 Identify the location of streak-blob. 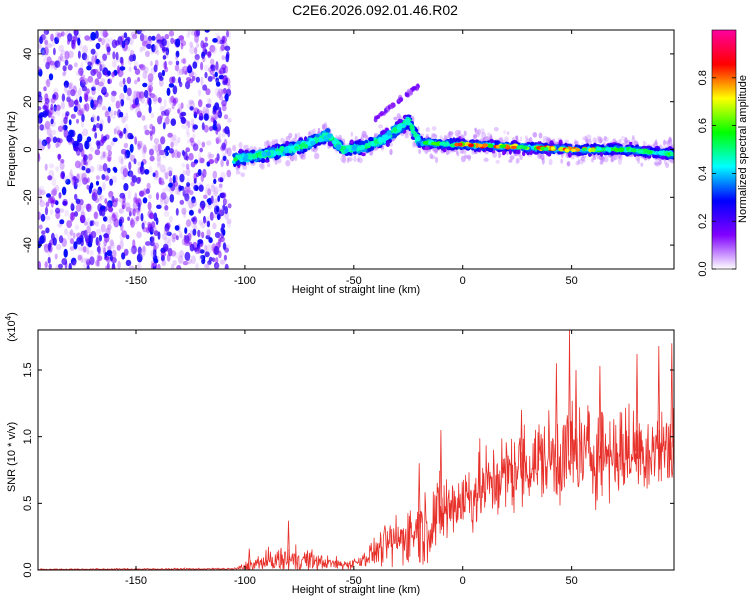
(385, 111).